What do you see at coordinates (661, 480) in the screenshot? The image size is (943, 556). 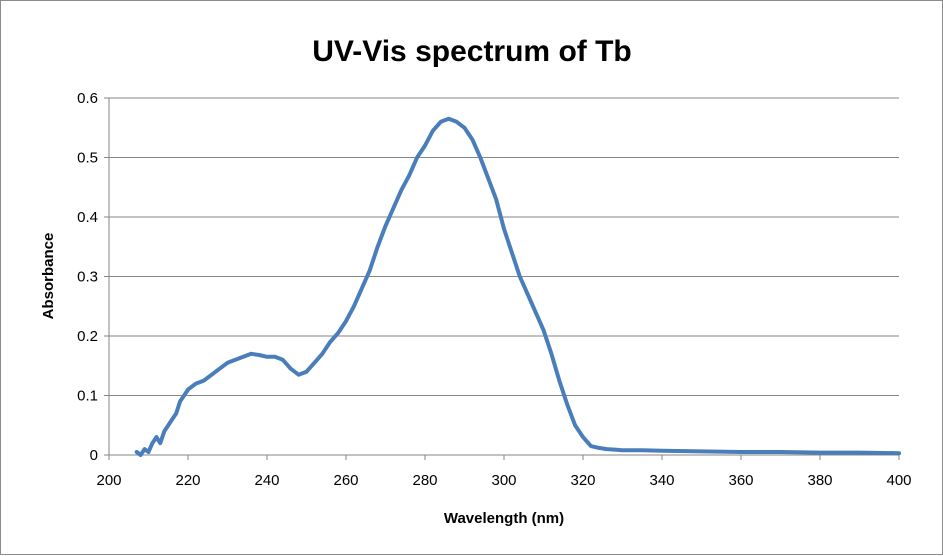 I see `x-tick-label: 340` at bounding box center [661, 480].